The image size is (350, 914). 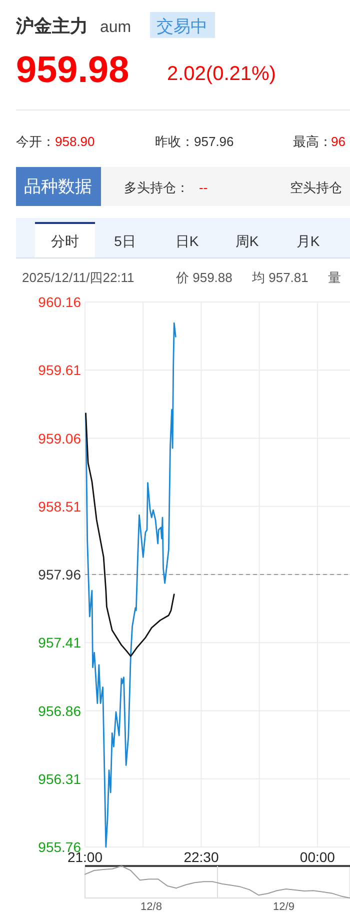 What do you see at coordinates (156, 187) in the screenshot?
I see `text: 多头持仓：` at bounding box center [156, 187].